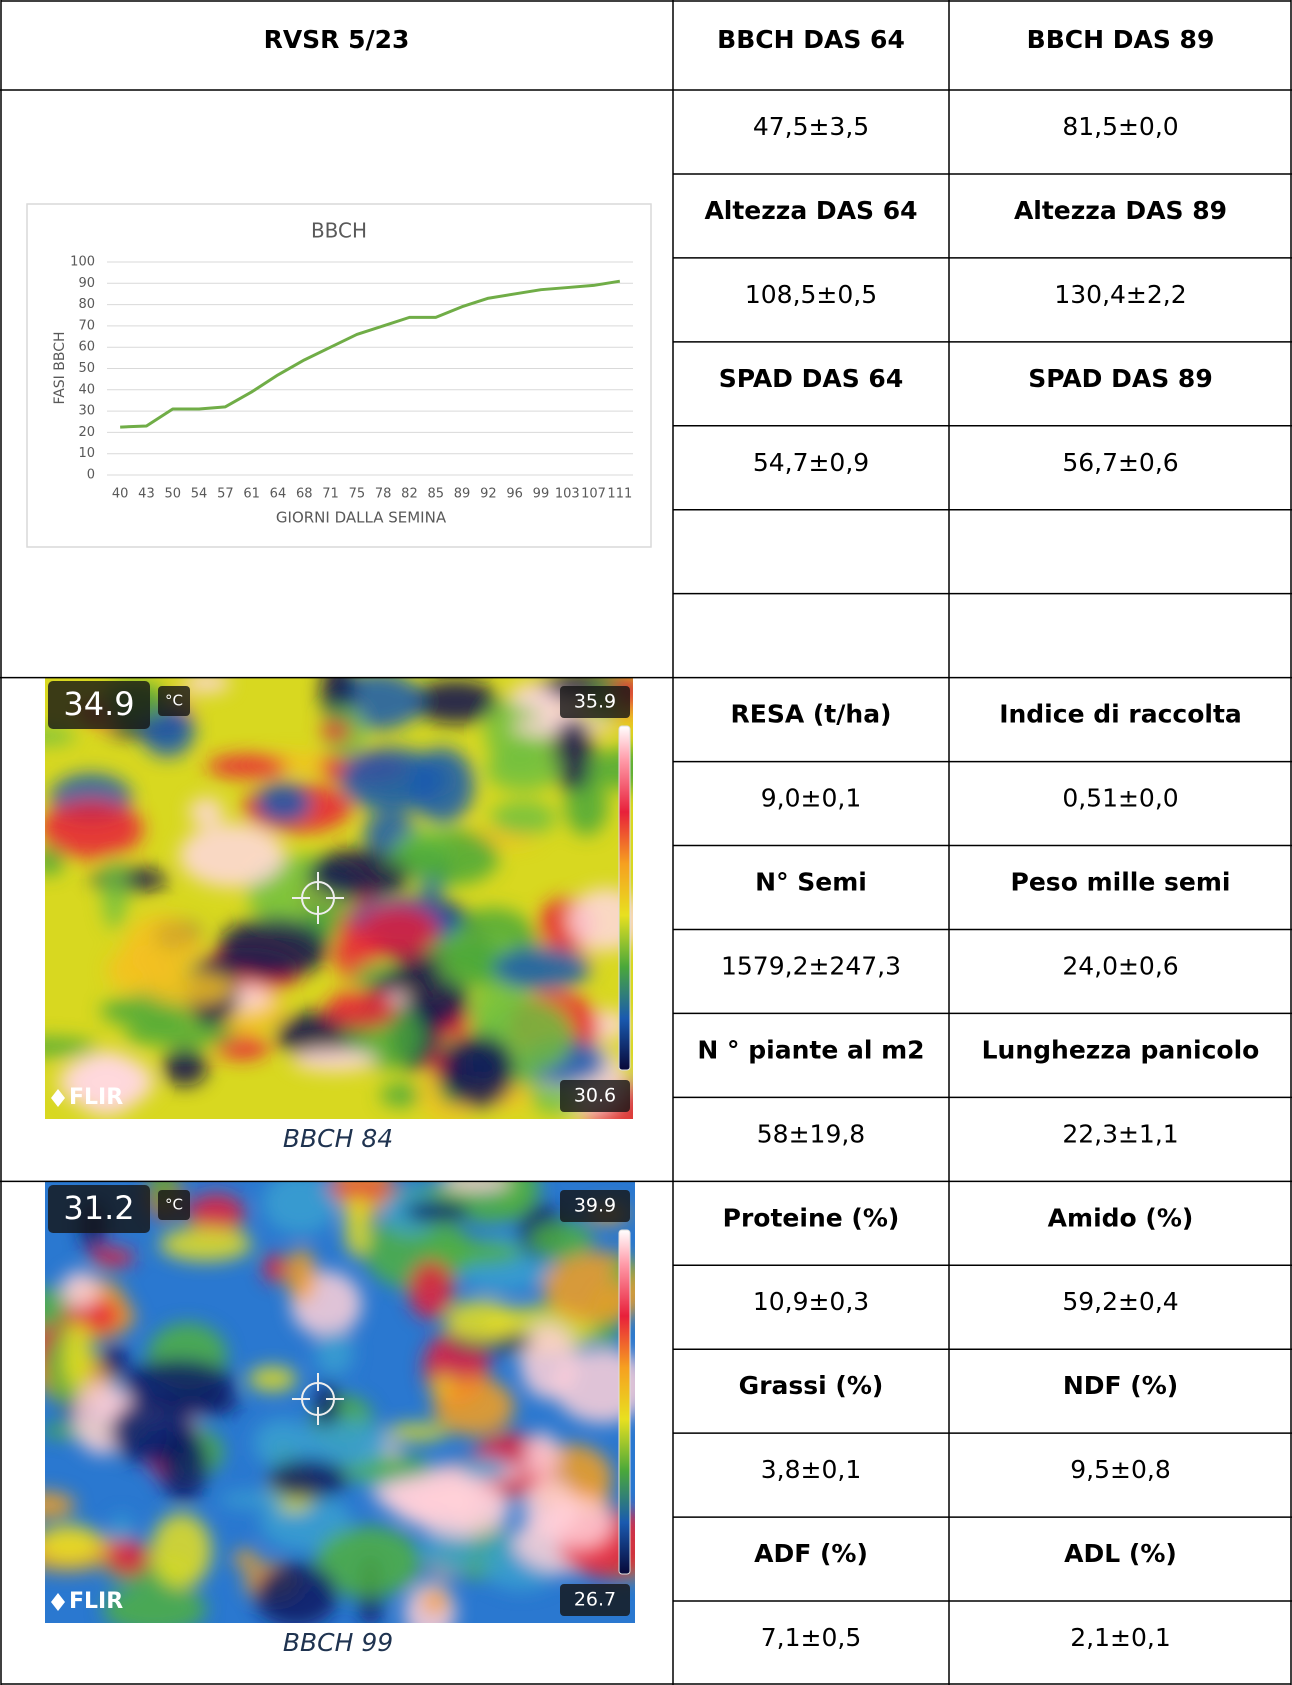  Describe the element at coordinates (146, 494) in the screenshot. I see `x-tick-label: 43` at that location.